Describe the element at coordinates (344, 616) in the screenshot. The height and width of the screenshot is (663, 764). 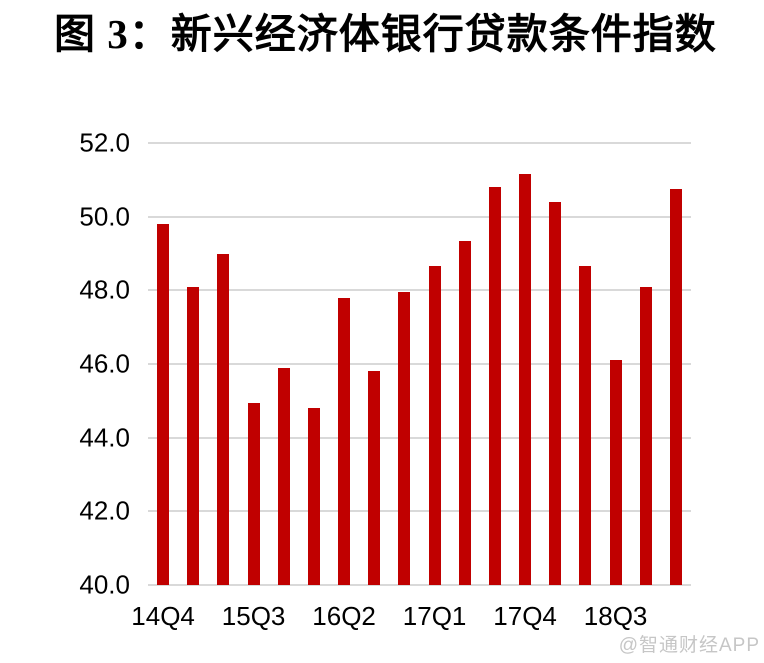
I see `x-axis-tick-label: 16Q2` at that location.